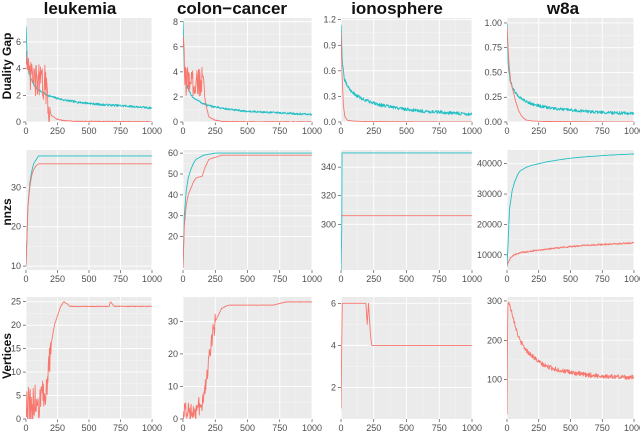  I want to click on row-label: nnzs, so click(7, 212).